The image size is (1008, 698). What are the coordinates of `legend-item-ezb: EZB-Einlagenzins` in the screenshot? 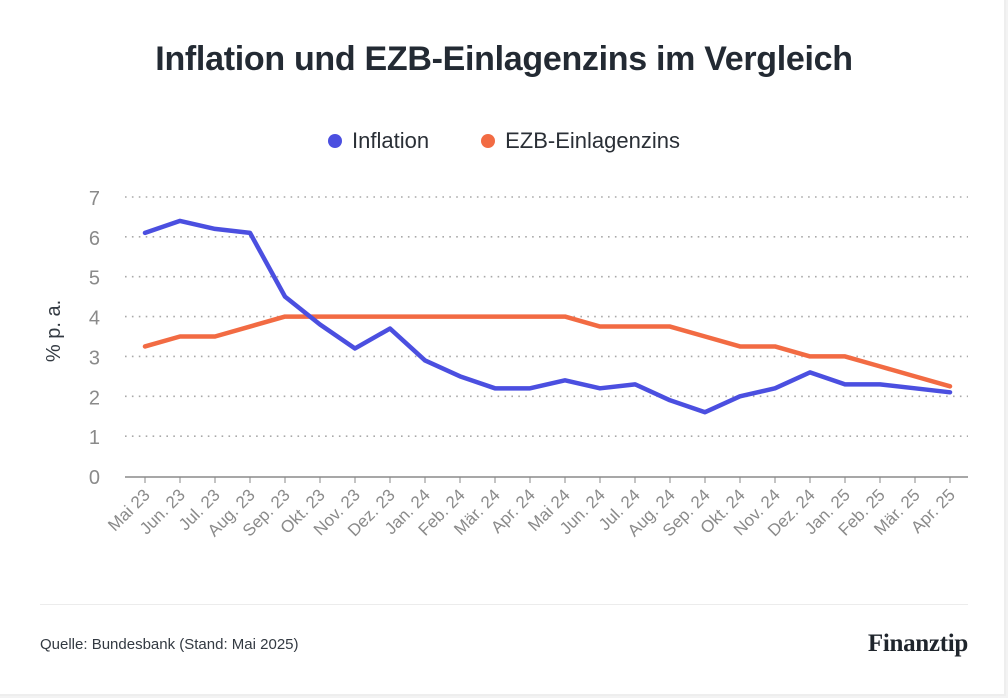 It's located at (580, 141).